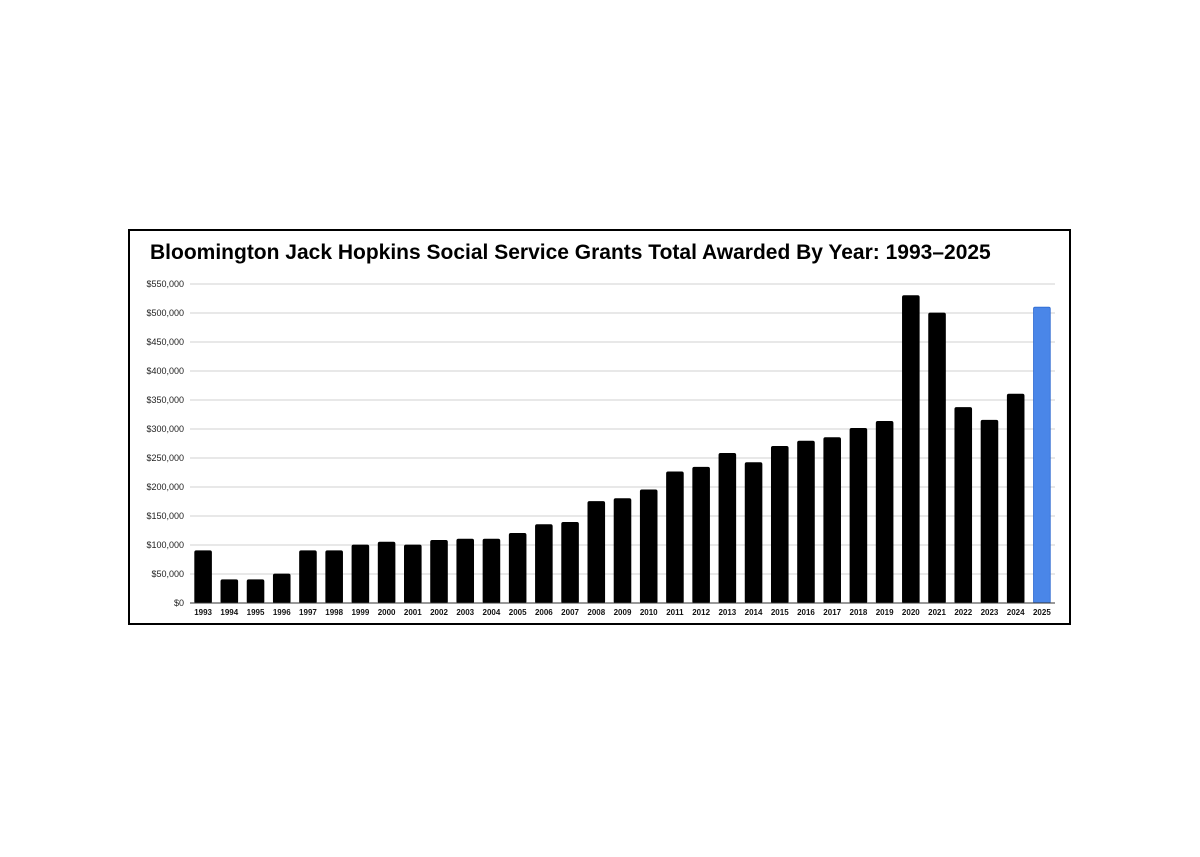 The height and width of the screenshot is (857, 1200). Describe the element at coordinates (165, 545) in the screenshot. I see `y-tick-label: $100,000` at that location.